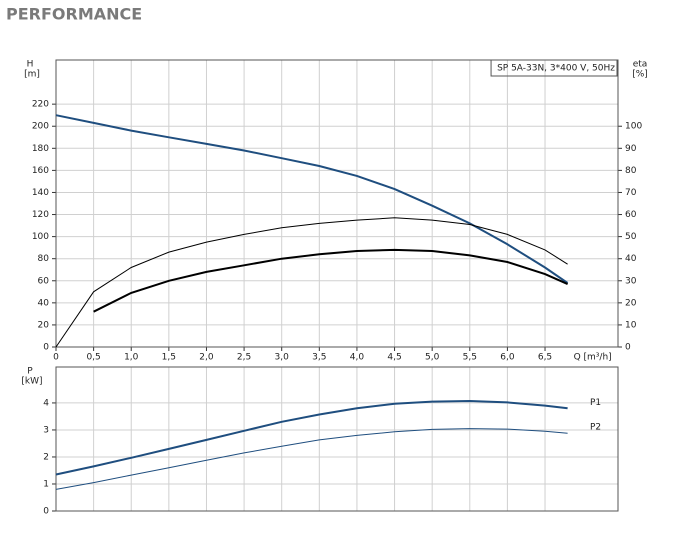  What do you see at coordinates (131, 358) in the screenshot?
I see `x-tick-label: 1,0` at bounding box center [131, 358].